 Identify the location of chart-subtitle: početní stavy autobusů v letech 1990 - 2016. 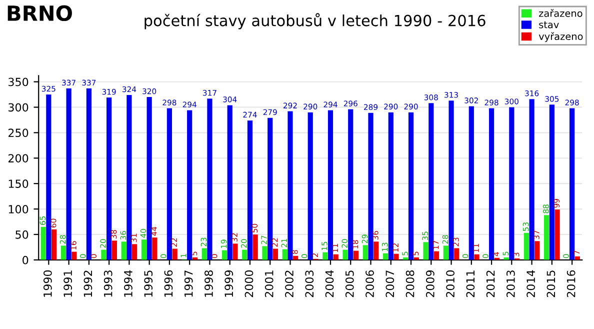
(315, 21).